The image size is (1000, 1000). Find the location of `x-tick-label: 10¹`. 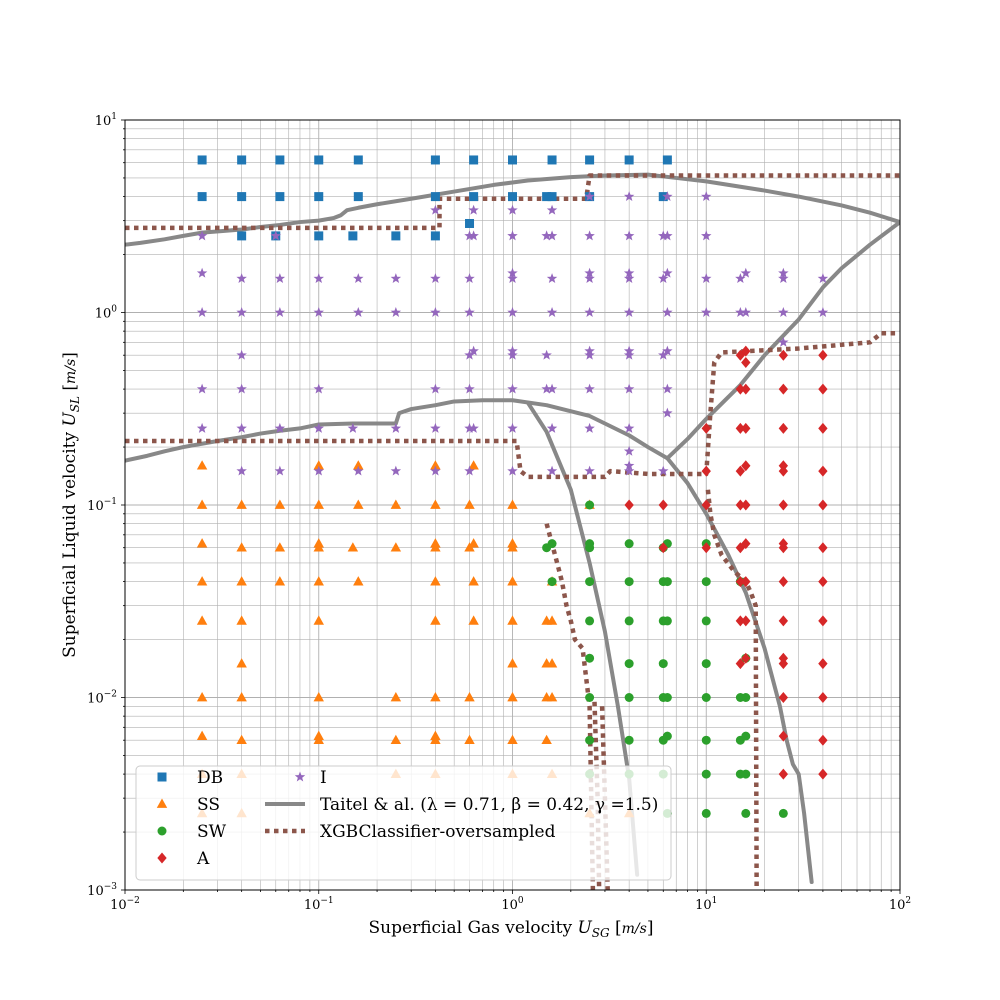

x-tick-label: 10¹ is located at coordinates (706, 904).